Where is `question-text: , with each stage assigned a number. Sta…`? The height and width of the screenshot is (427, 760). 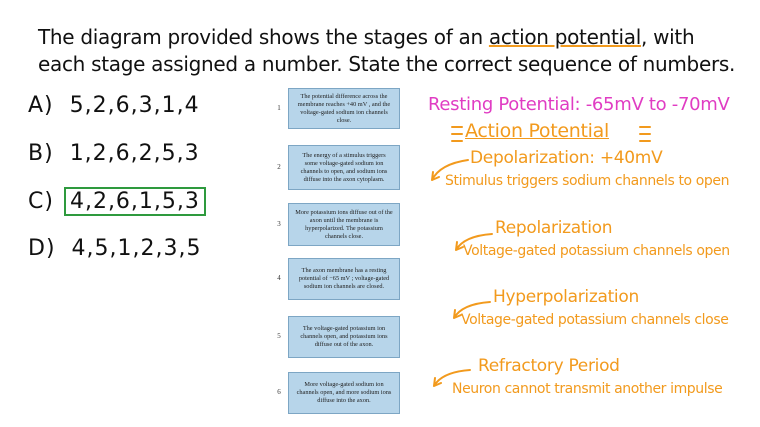
question-text: , with each stage assigned a number. Sta… is located at coordinates (387, 50).